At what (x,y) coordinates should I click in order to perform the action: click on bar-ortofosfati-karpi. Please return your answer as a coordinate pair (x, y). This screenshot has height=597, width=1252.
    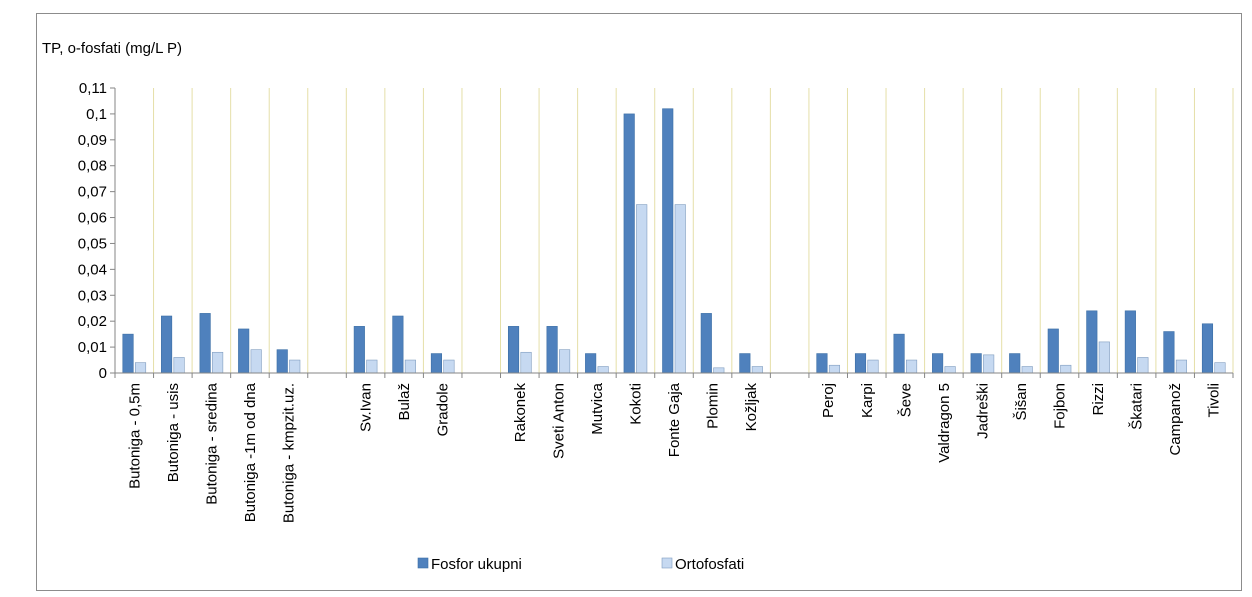
    Looking at the image, I should click on (873, 366).